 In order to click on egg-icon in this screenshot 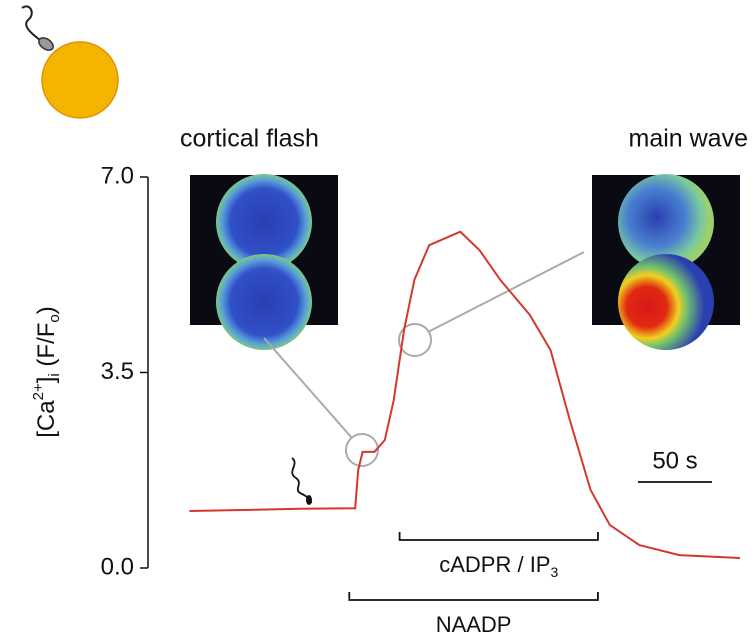, I will do `click(70, 62)`.